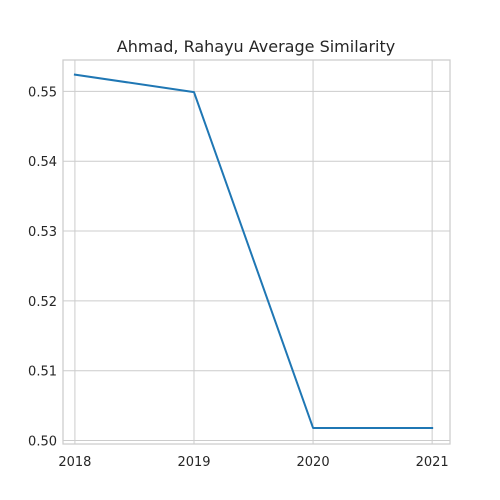  I want to click on y-tick-label: 0.54, so click(42, 162).